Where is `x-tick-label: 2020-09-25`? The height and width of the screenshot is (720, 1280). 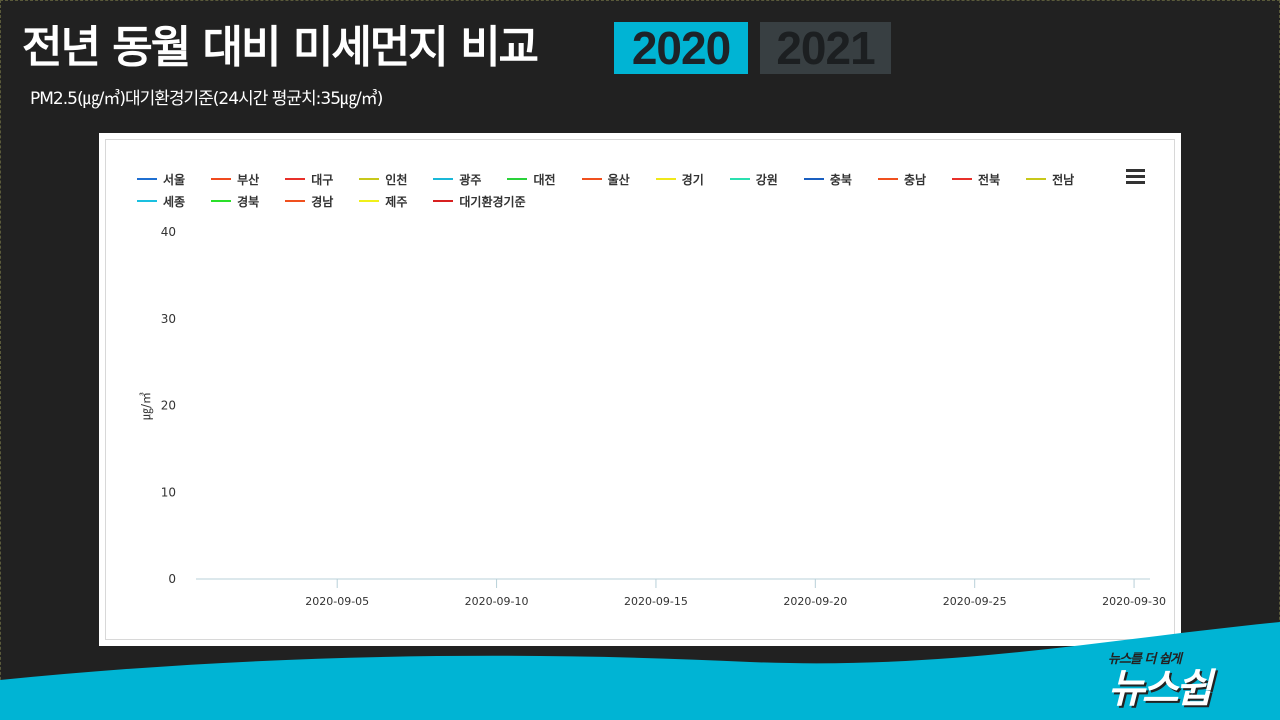
x-tick-label: 2020-09-25 is located at coordinates (975, 601).